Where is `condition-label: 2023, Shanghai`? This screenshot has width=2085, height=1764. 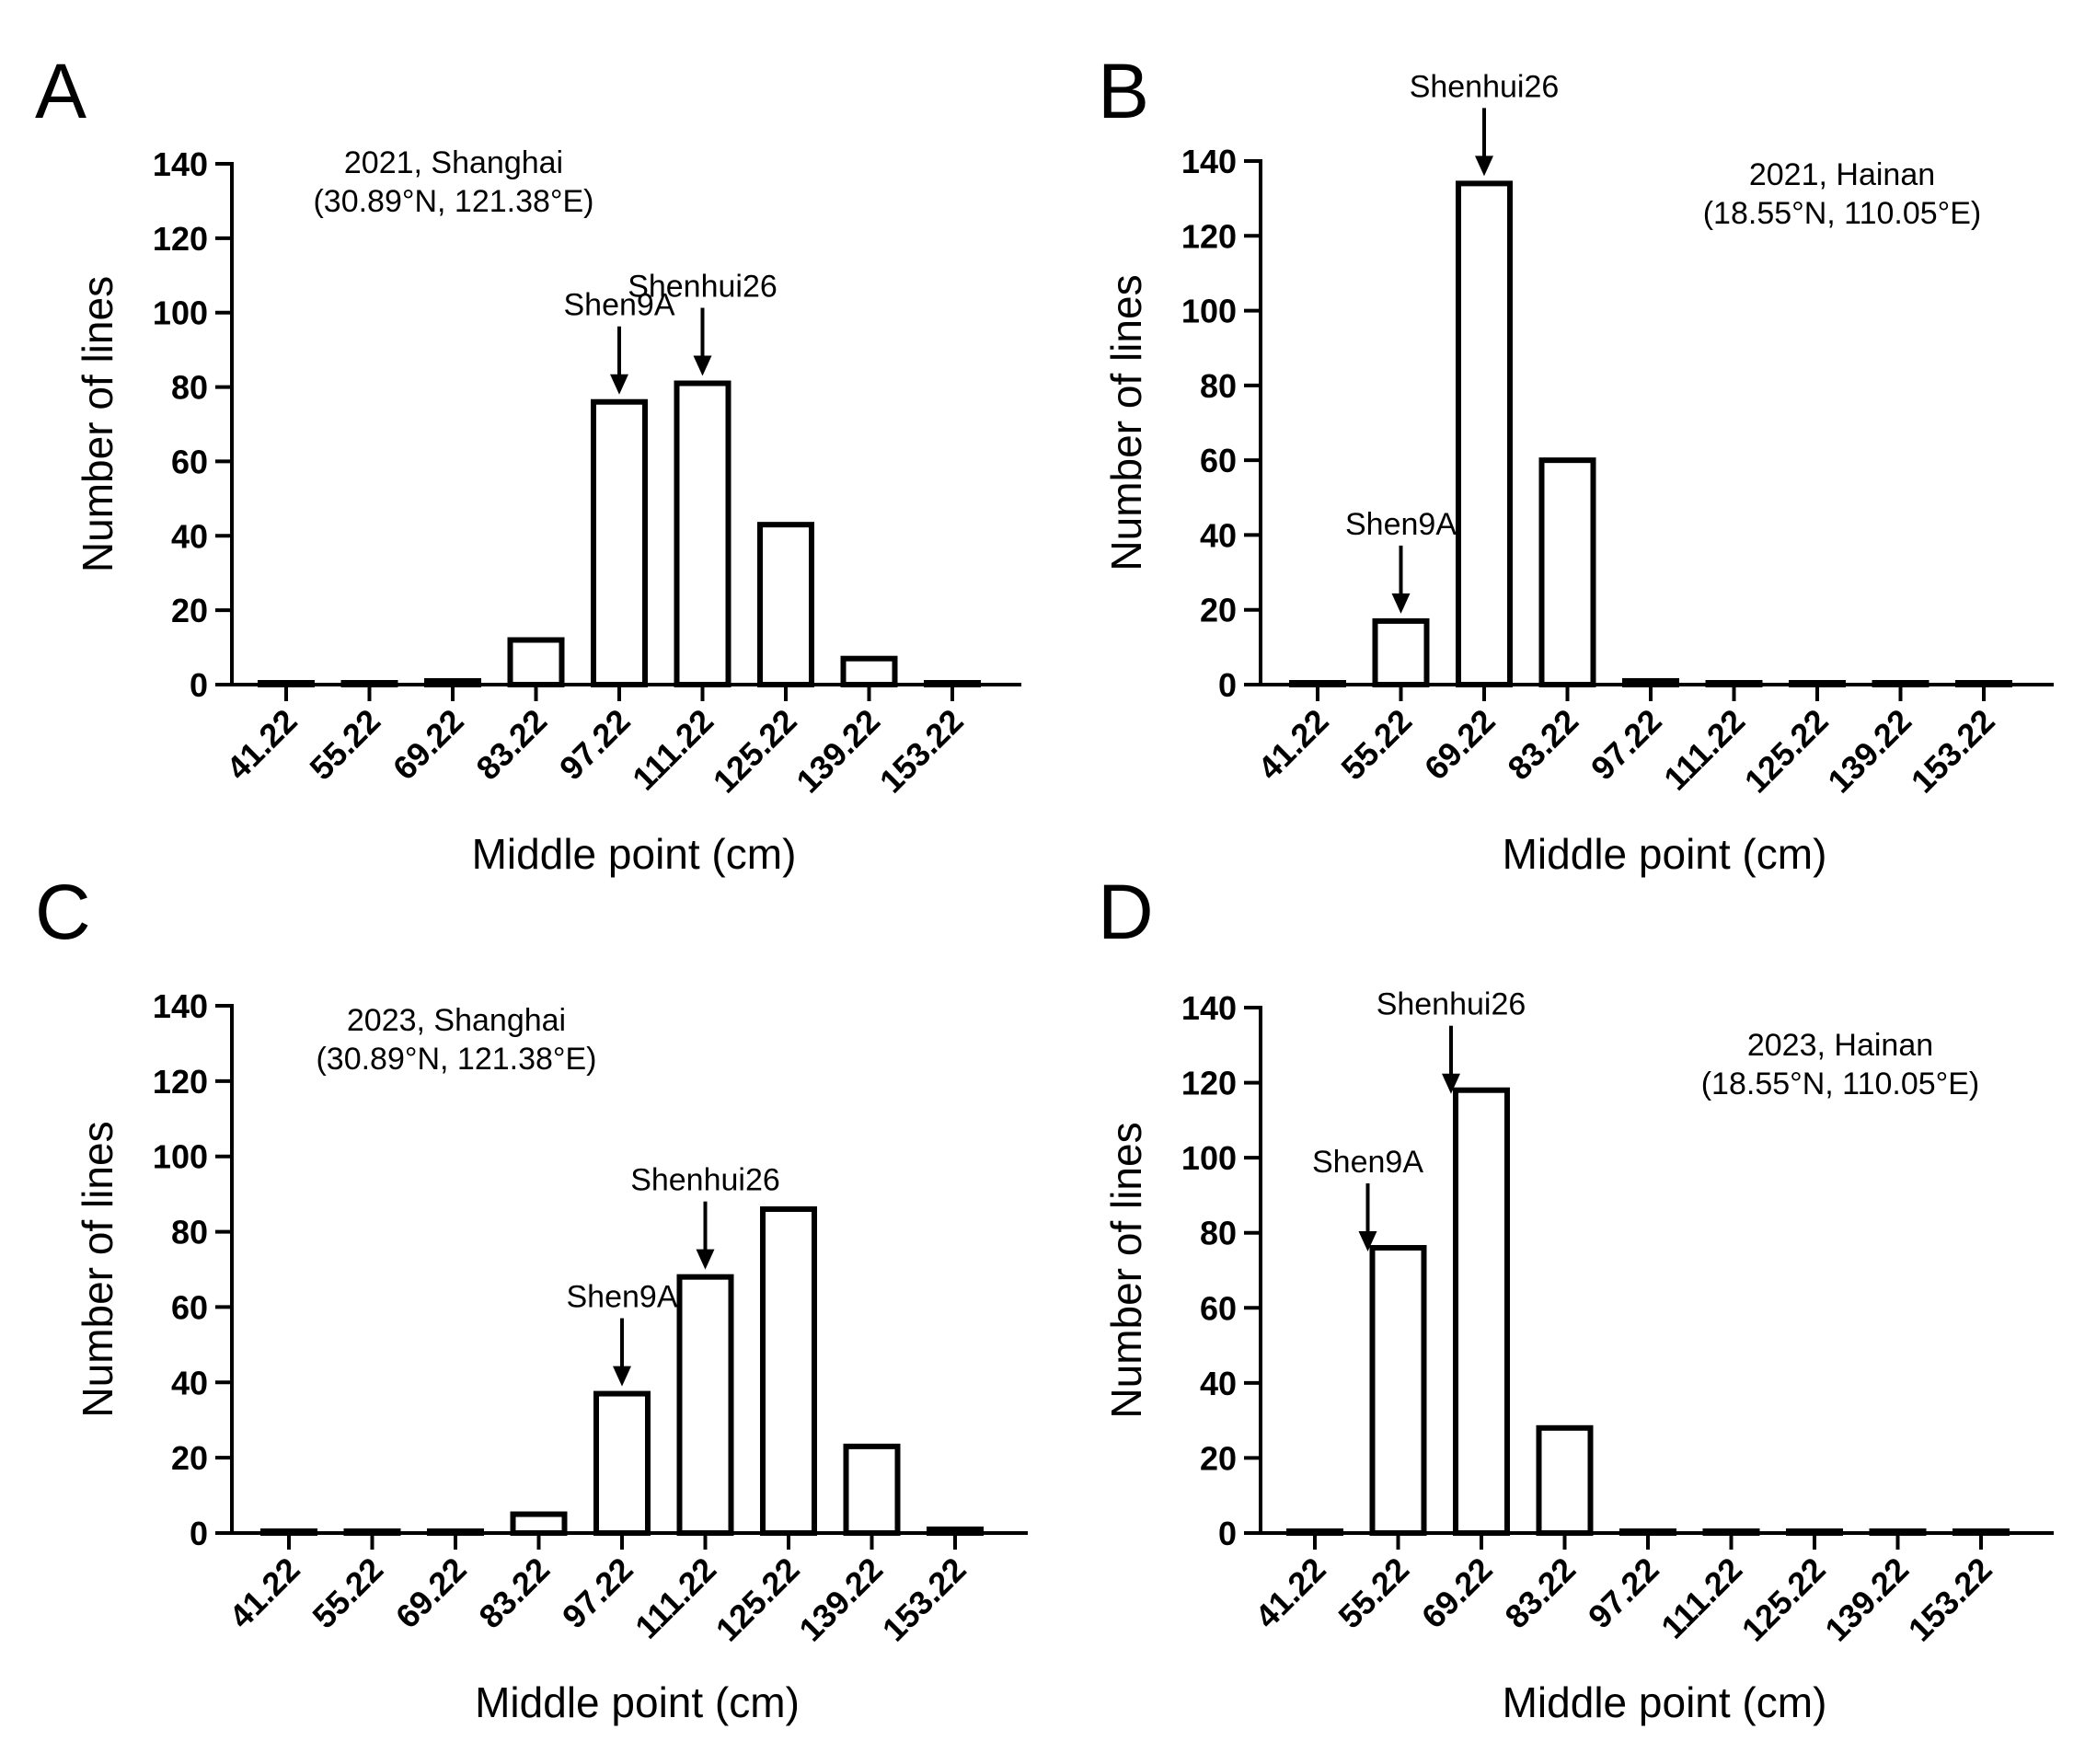
condition-label: 2023, Shanghai is located at coordinates (456, 1021).